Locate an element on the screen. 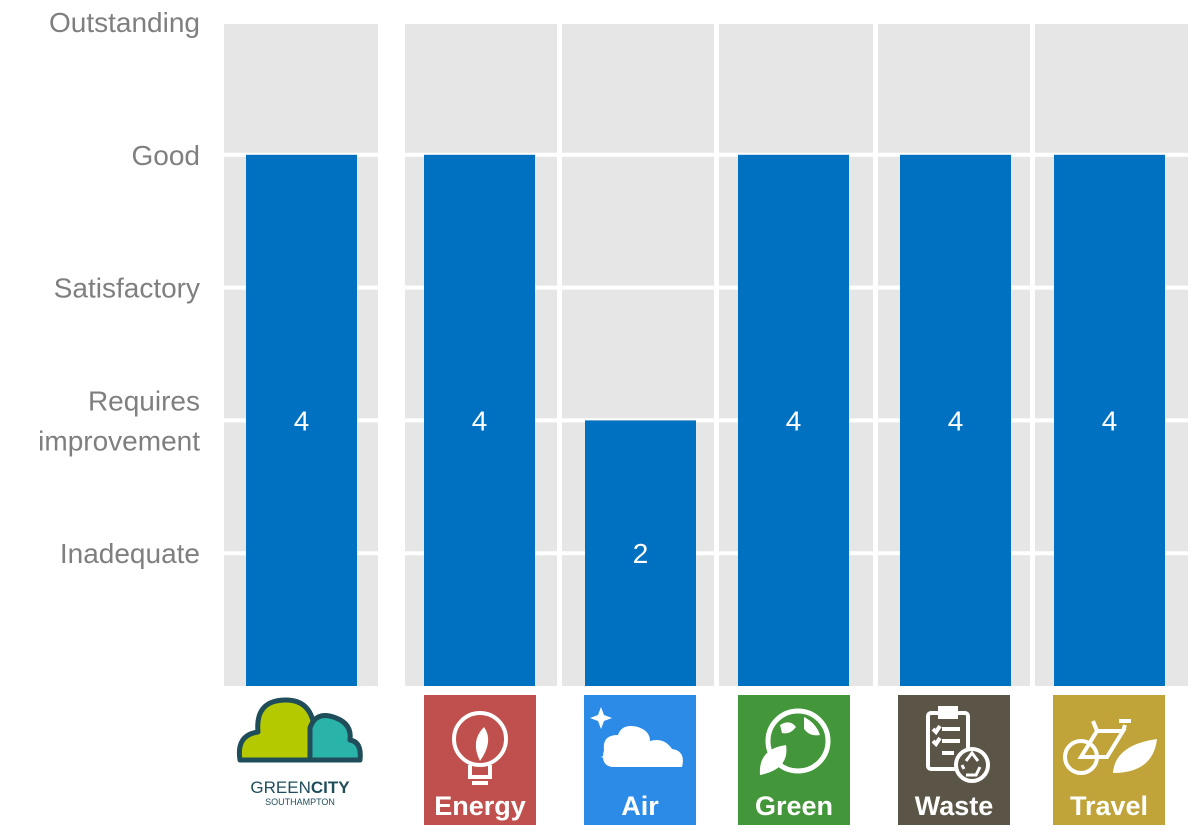 This screenshot has width=1200, height=834. logo-text-city: CITY is located at coordinates (330, 787).